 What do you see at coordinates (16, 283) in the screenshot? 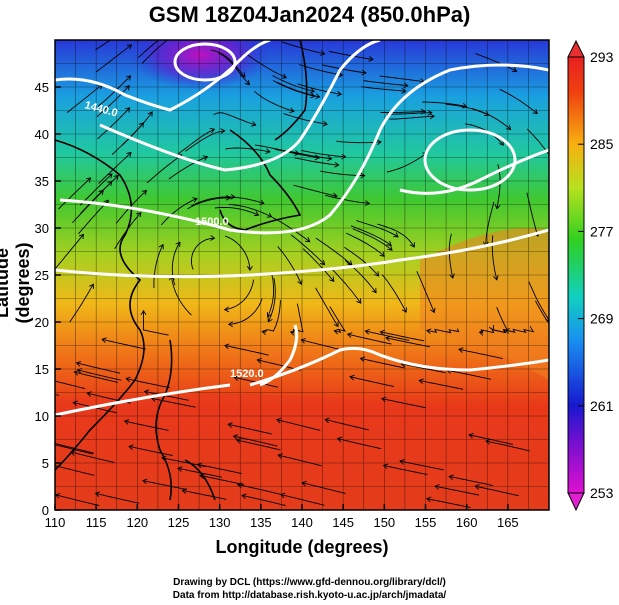
I see `y-axis-label: Latitude (degrees)` at bounding box center [16, 283].